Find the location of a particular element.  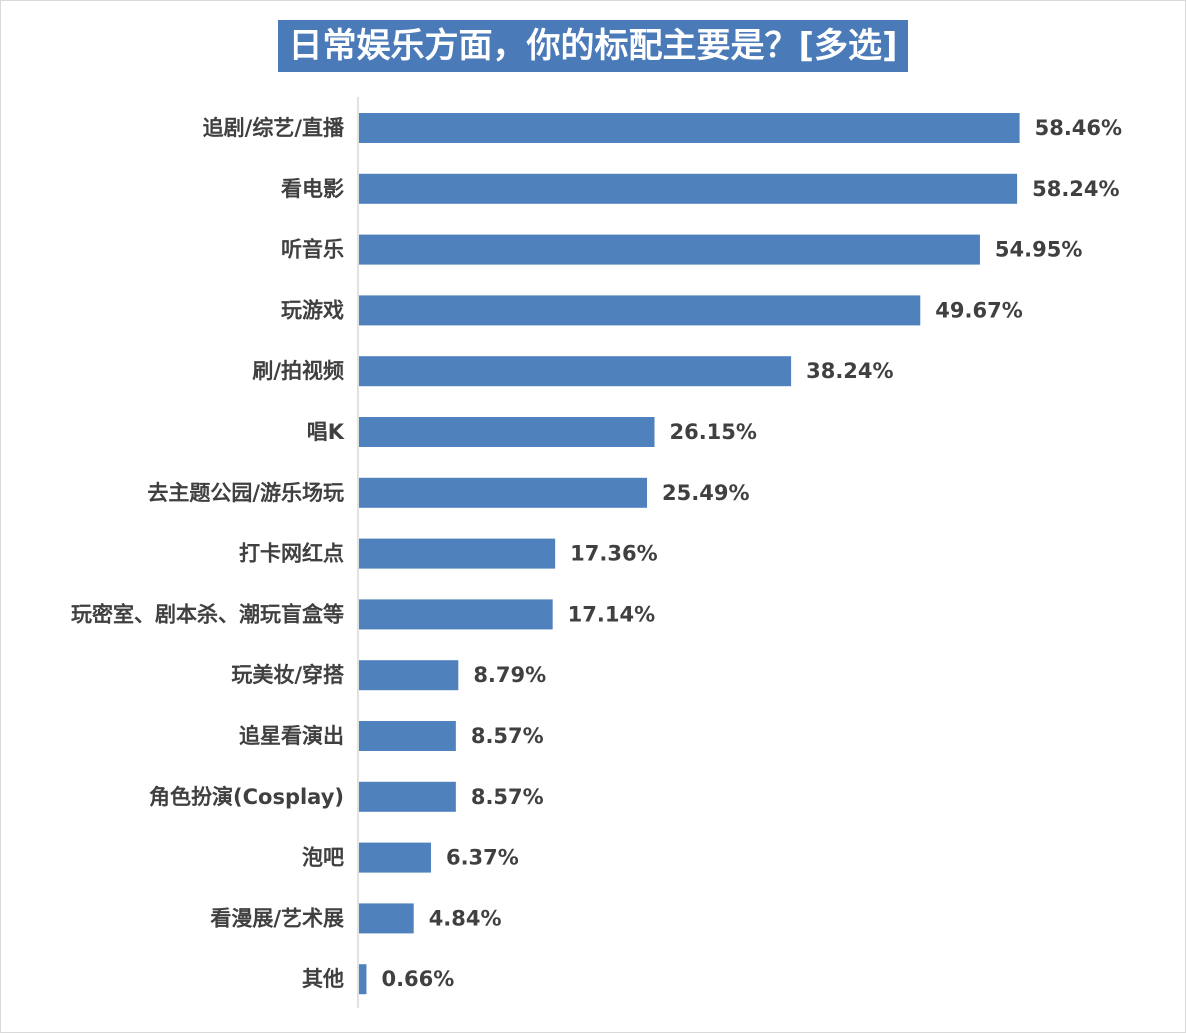

value-label-14: 0.66% is located at coordinates (417, 979).